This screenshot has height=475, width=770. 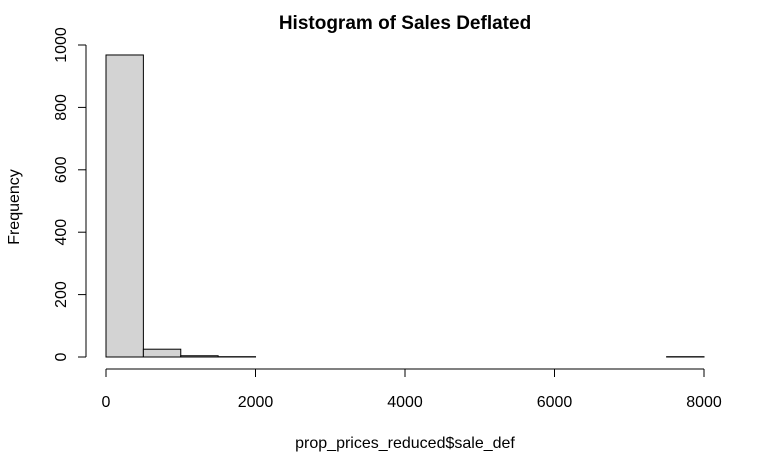 I want to click on x-tick-label-3: 6000, so click(x=555, y=402).